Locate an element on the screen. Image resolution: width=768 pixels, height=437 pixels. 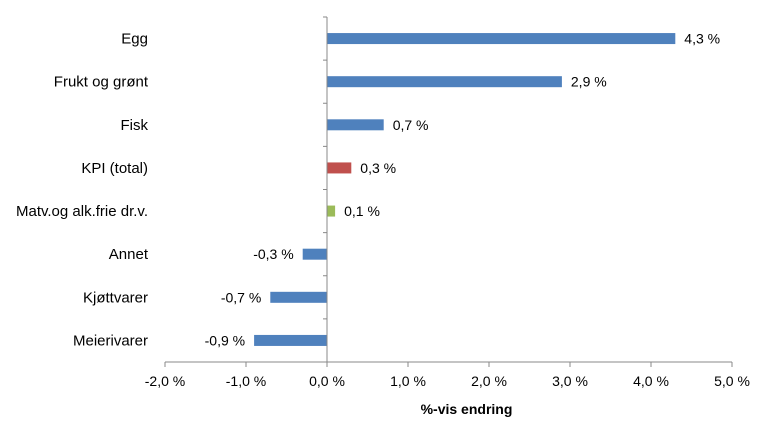
category-label: KPI (total) is located at coordinates (114, 168).